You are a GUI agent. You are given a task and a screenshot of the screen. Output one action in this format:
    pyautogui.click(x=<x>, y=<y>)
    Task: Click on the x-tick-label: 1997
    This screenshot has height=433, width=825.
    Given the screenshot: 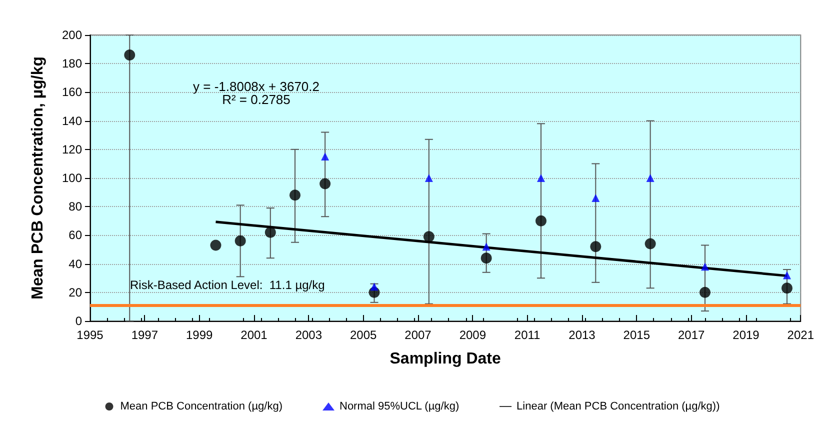 What is the action you would take?
    pyautogui.click(x=144, y=335)
    